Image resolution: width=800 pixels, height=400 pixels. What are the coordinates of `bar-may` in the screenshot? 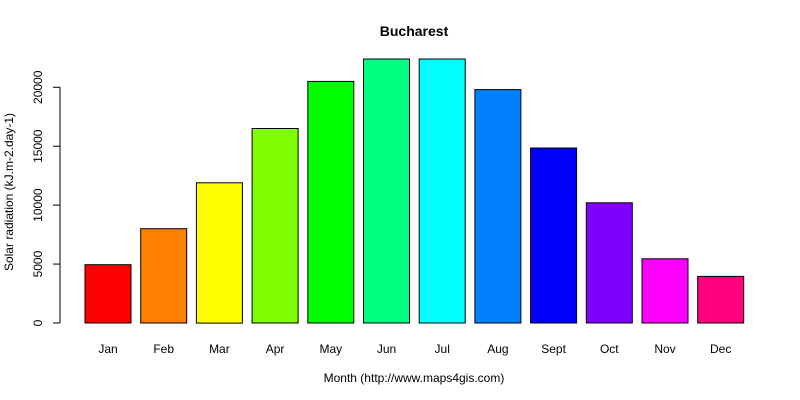 It's located at (331, 202).